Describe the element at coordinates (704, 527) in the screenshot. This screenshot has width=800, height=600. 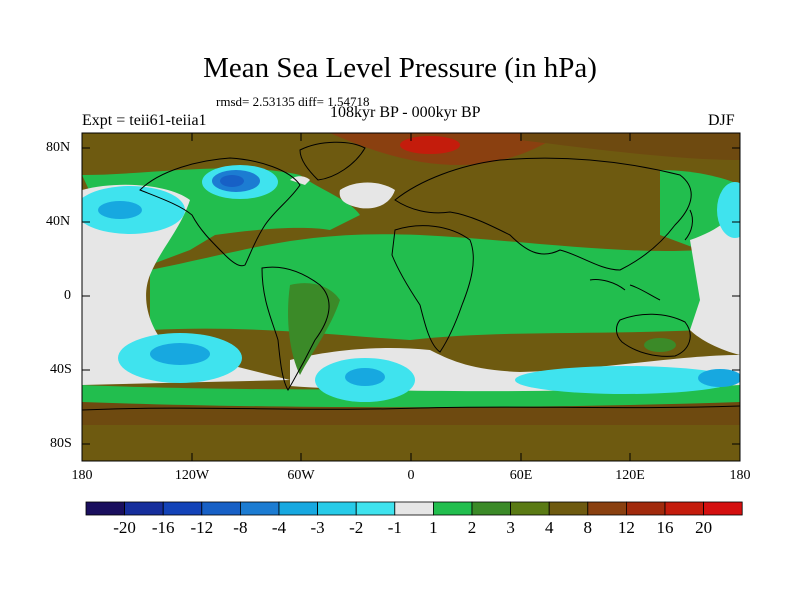
I see `colorbar-label: 20` at that location.